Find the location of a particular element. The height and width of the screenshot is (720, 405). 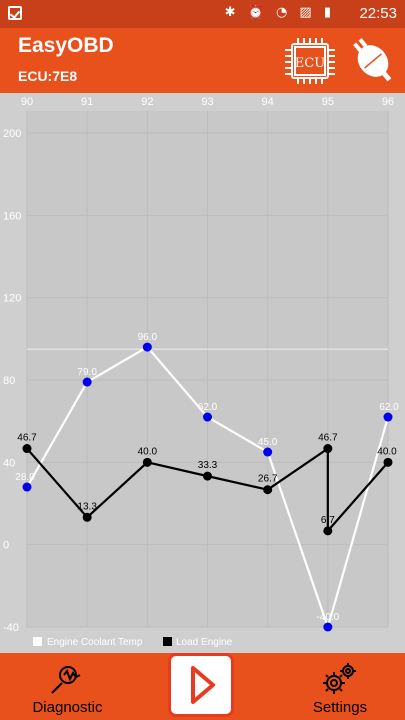

series-load-line is located at coordinates (207, 490).